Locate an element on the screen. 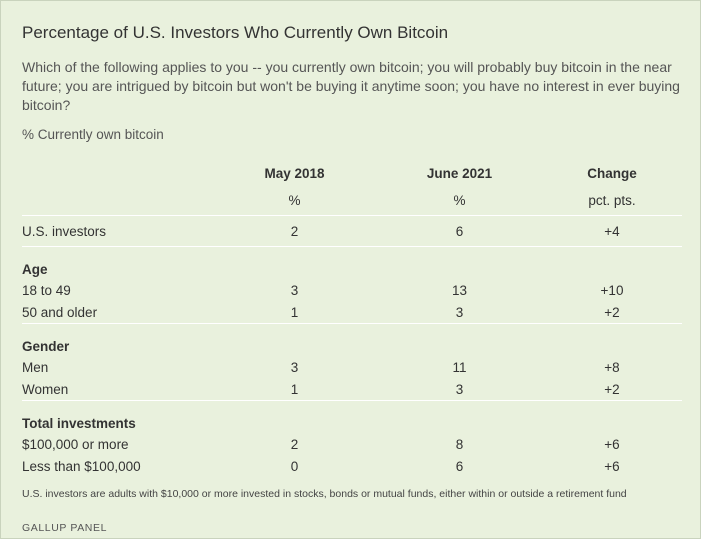  cell-value: 8 is located at coordinates (459, 444).